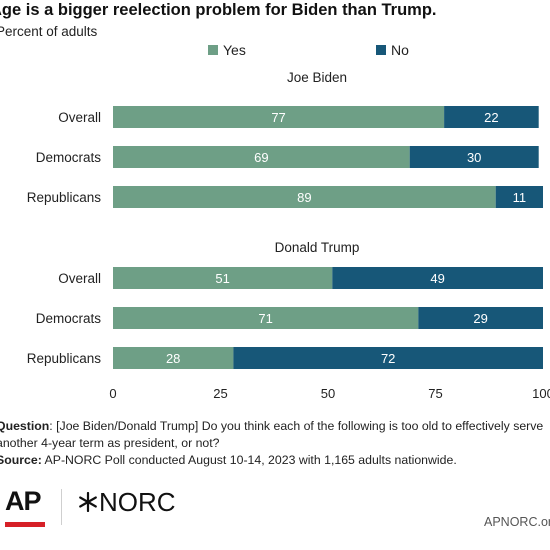 This screenshot has width=550, height=550. Describe the element at coordinates (220, 393) in the screenshot. I see `x-tick-label: 25` at that location.